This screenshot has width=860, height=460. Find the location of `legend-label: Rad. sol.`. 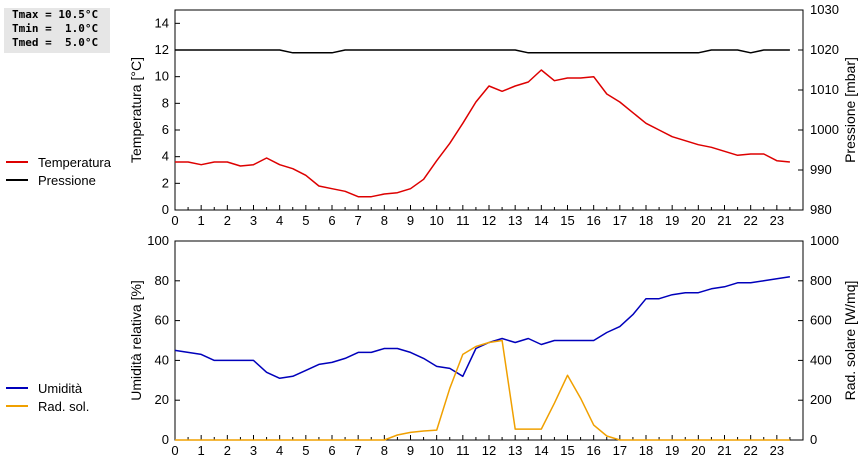

legend-label: Rad. sol. is located at coordinates (63, 406).